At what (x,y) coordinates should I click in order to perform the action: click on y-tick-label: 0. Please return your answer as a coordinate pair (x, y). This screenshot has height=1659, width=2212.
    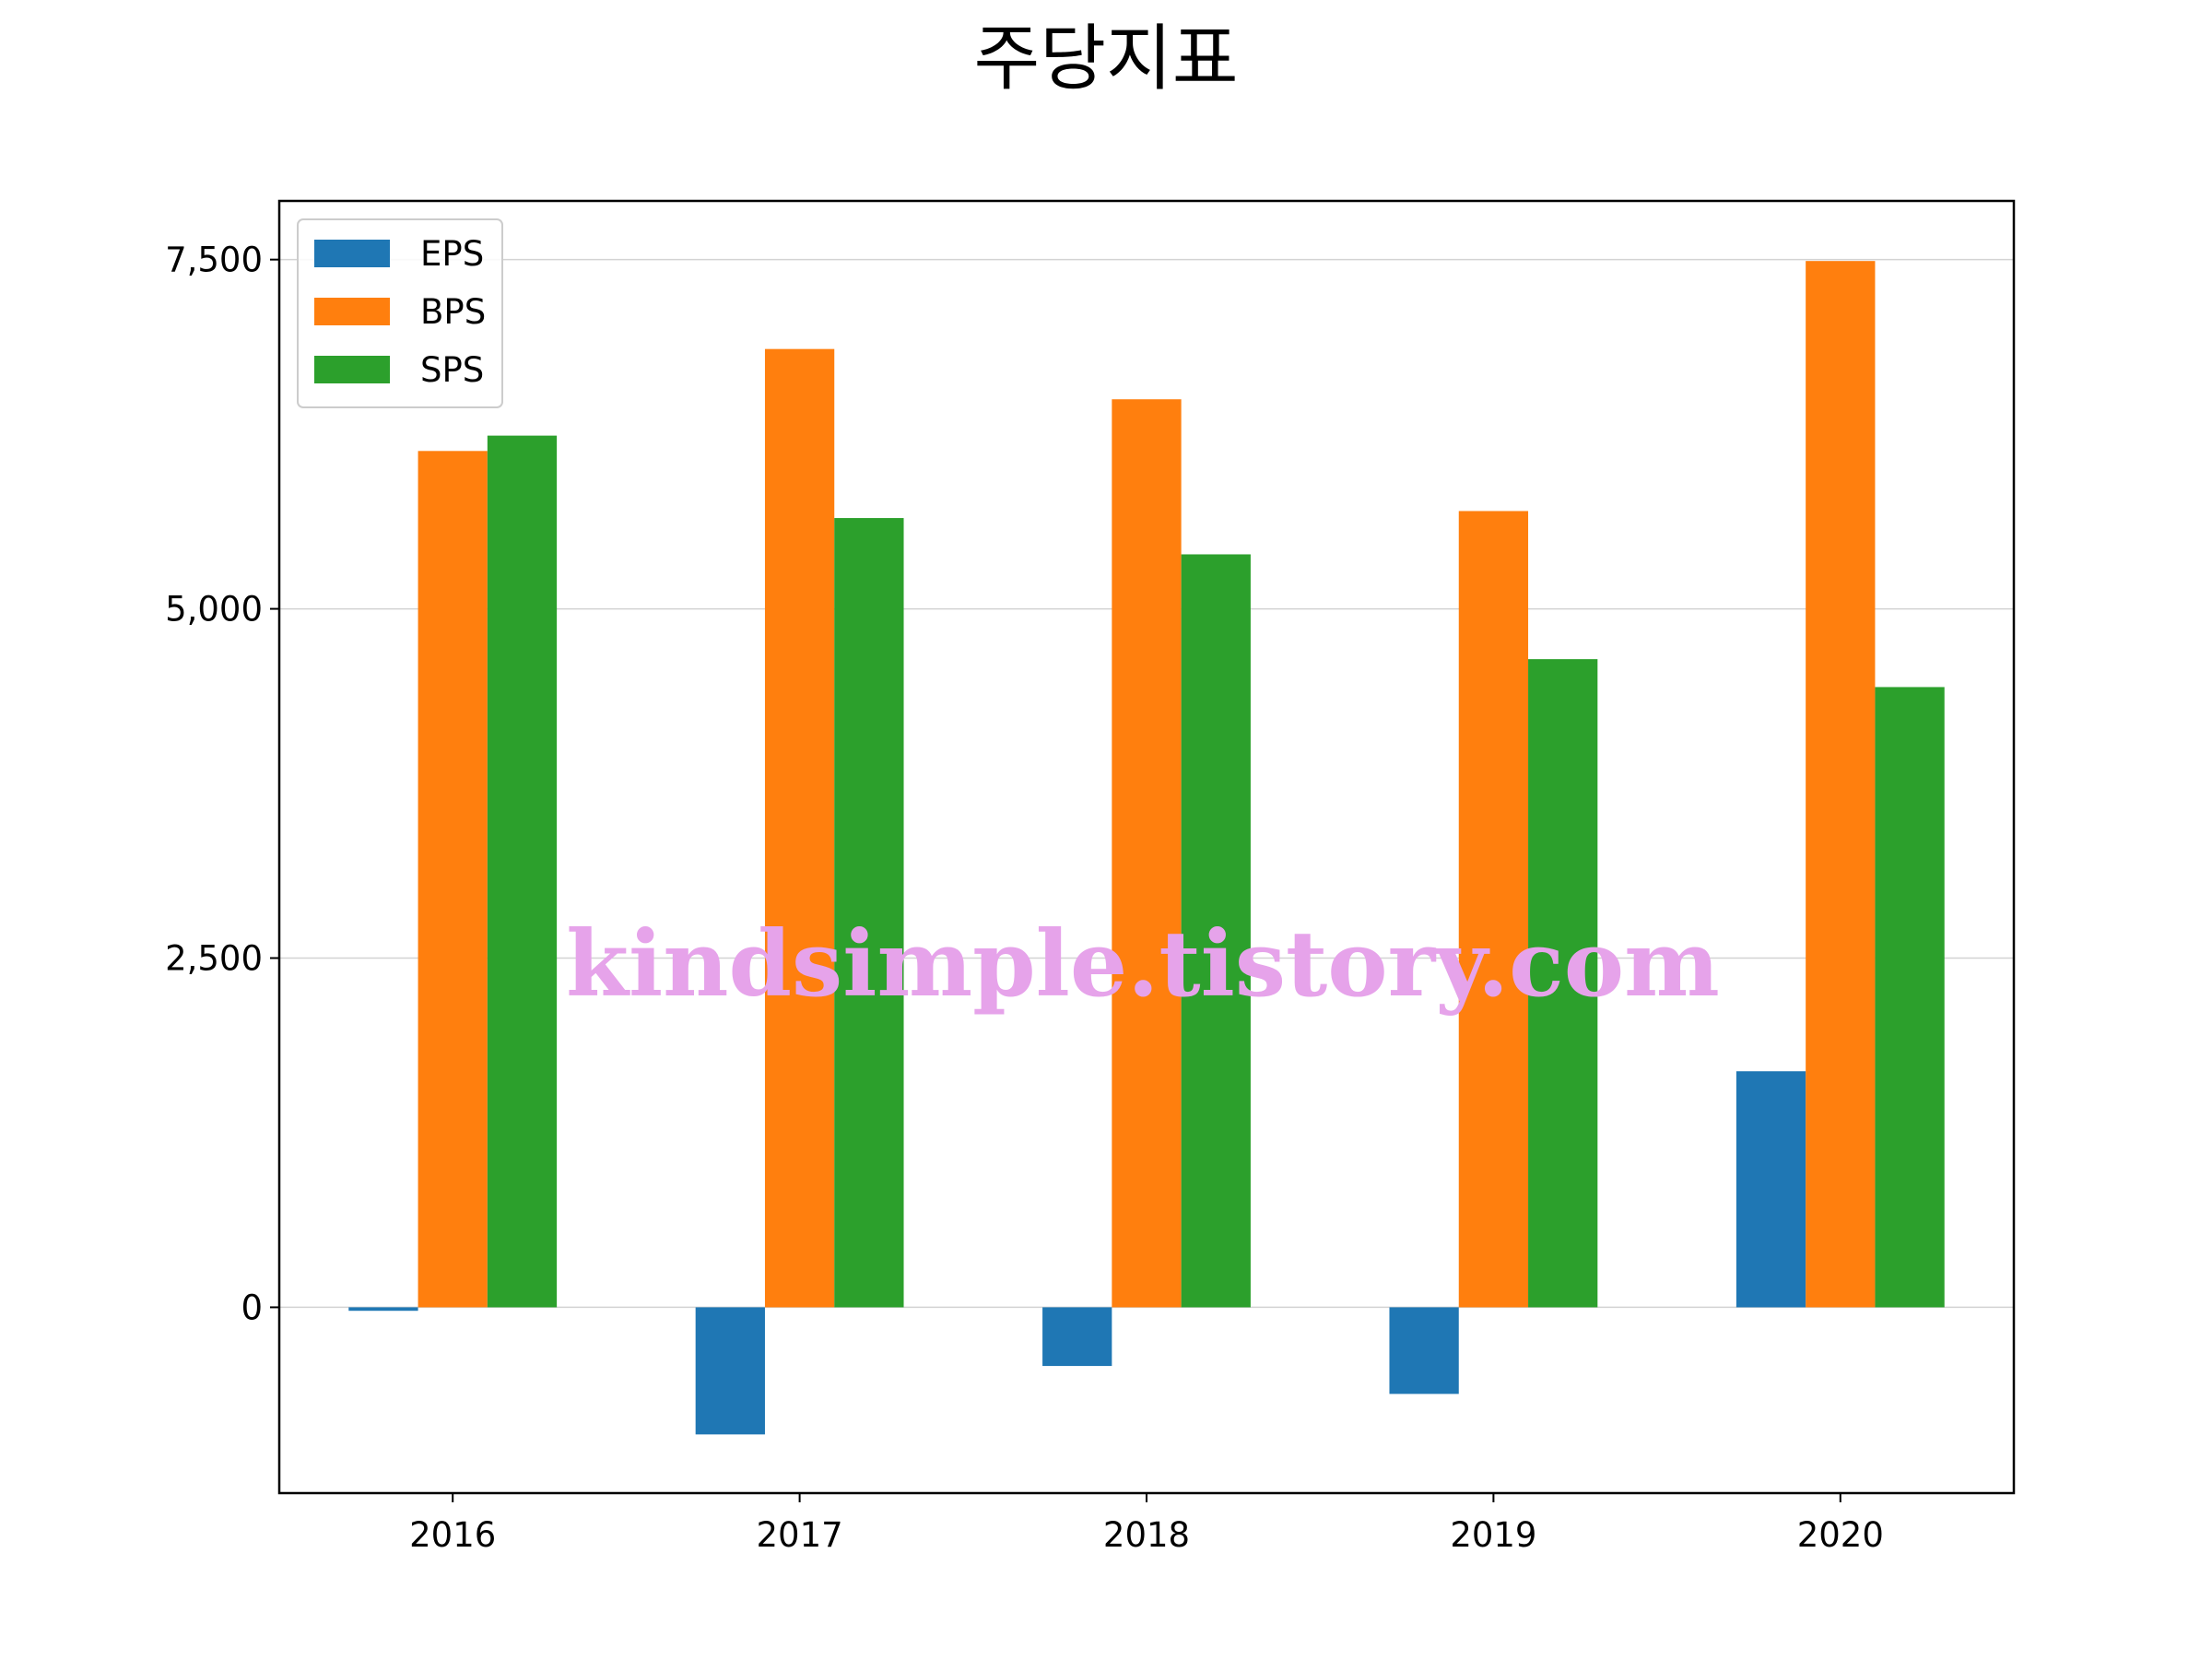
    Looking at the image, I should click on (252, 1307).